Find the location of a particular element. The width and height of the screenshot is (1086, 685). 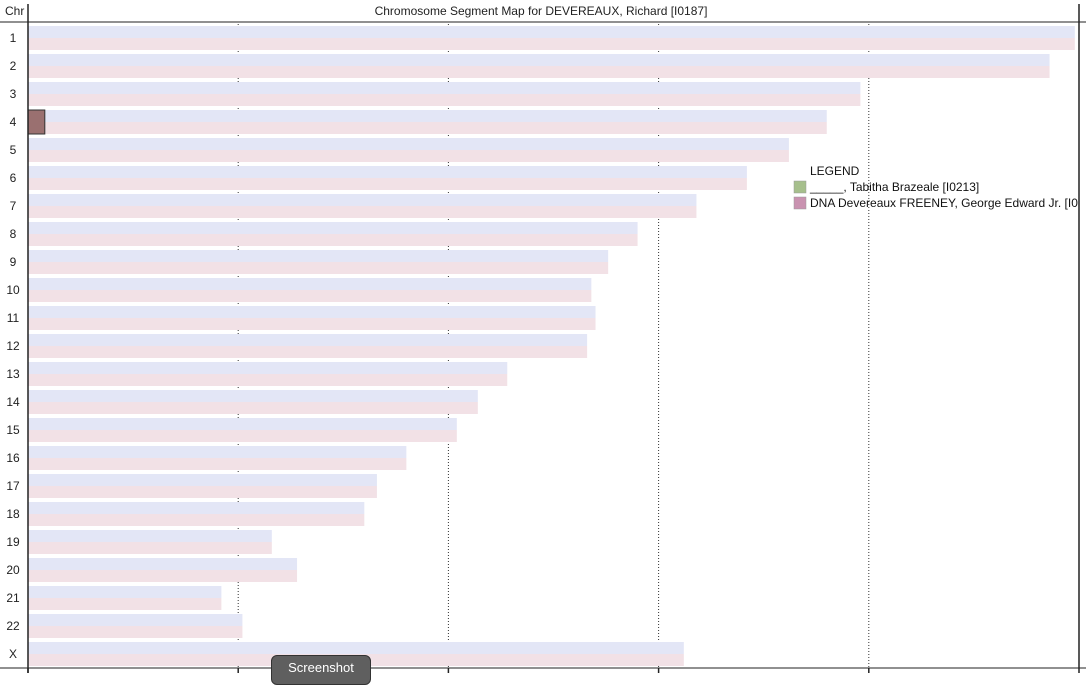

chromosome-label-20: 20 is located at coordinates (13, 570).